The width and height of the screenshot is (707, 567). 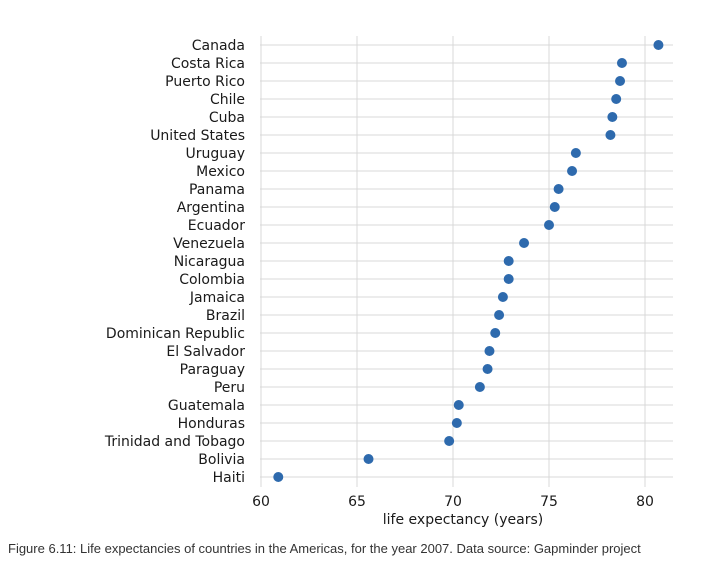 I want to click on country-label: Peru, so click(x=229, y=388).